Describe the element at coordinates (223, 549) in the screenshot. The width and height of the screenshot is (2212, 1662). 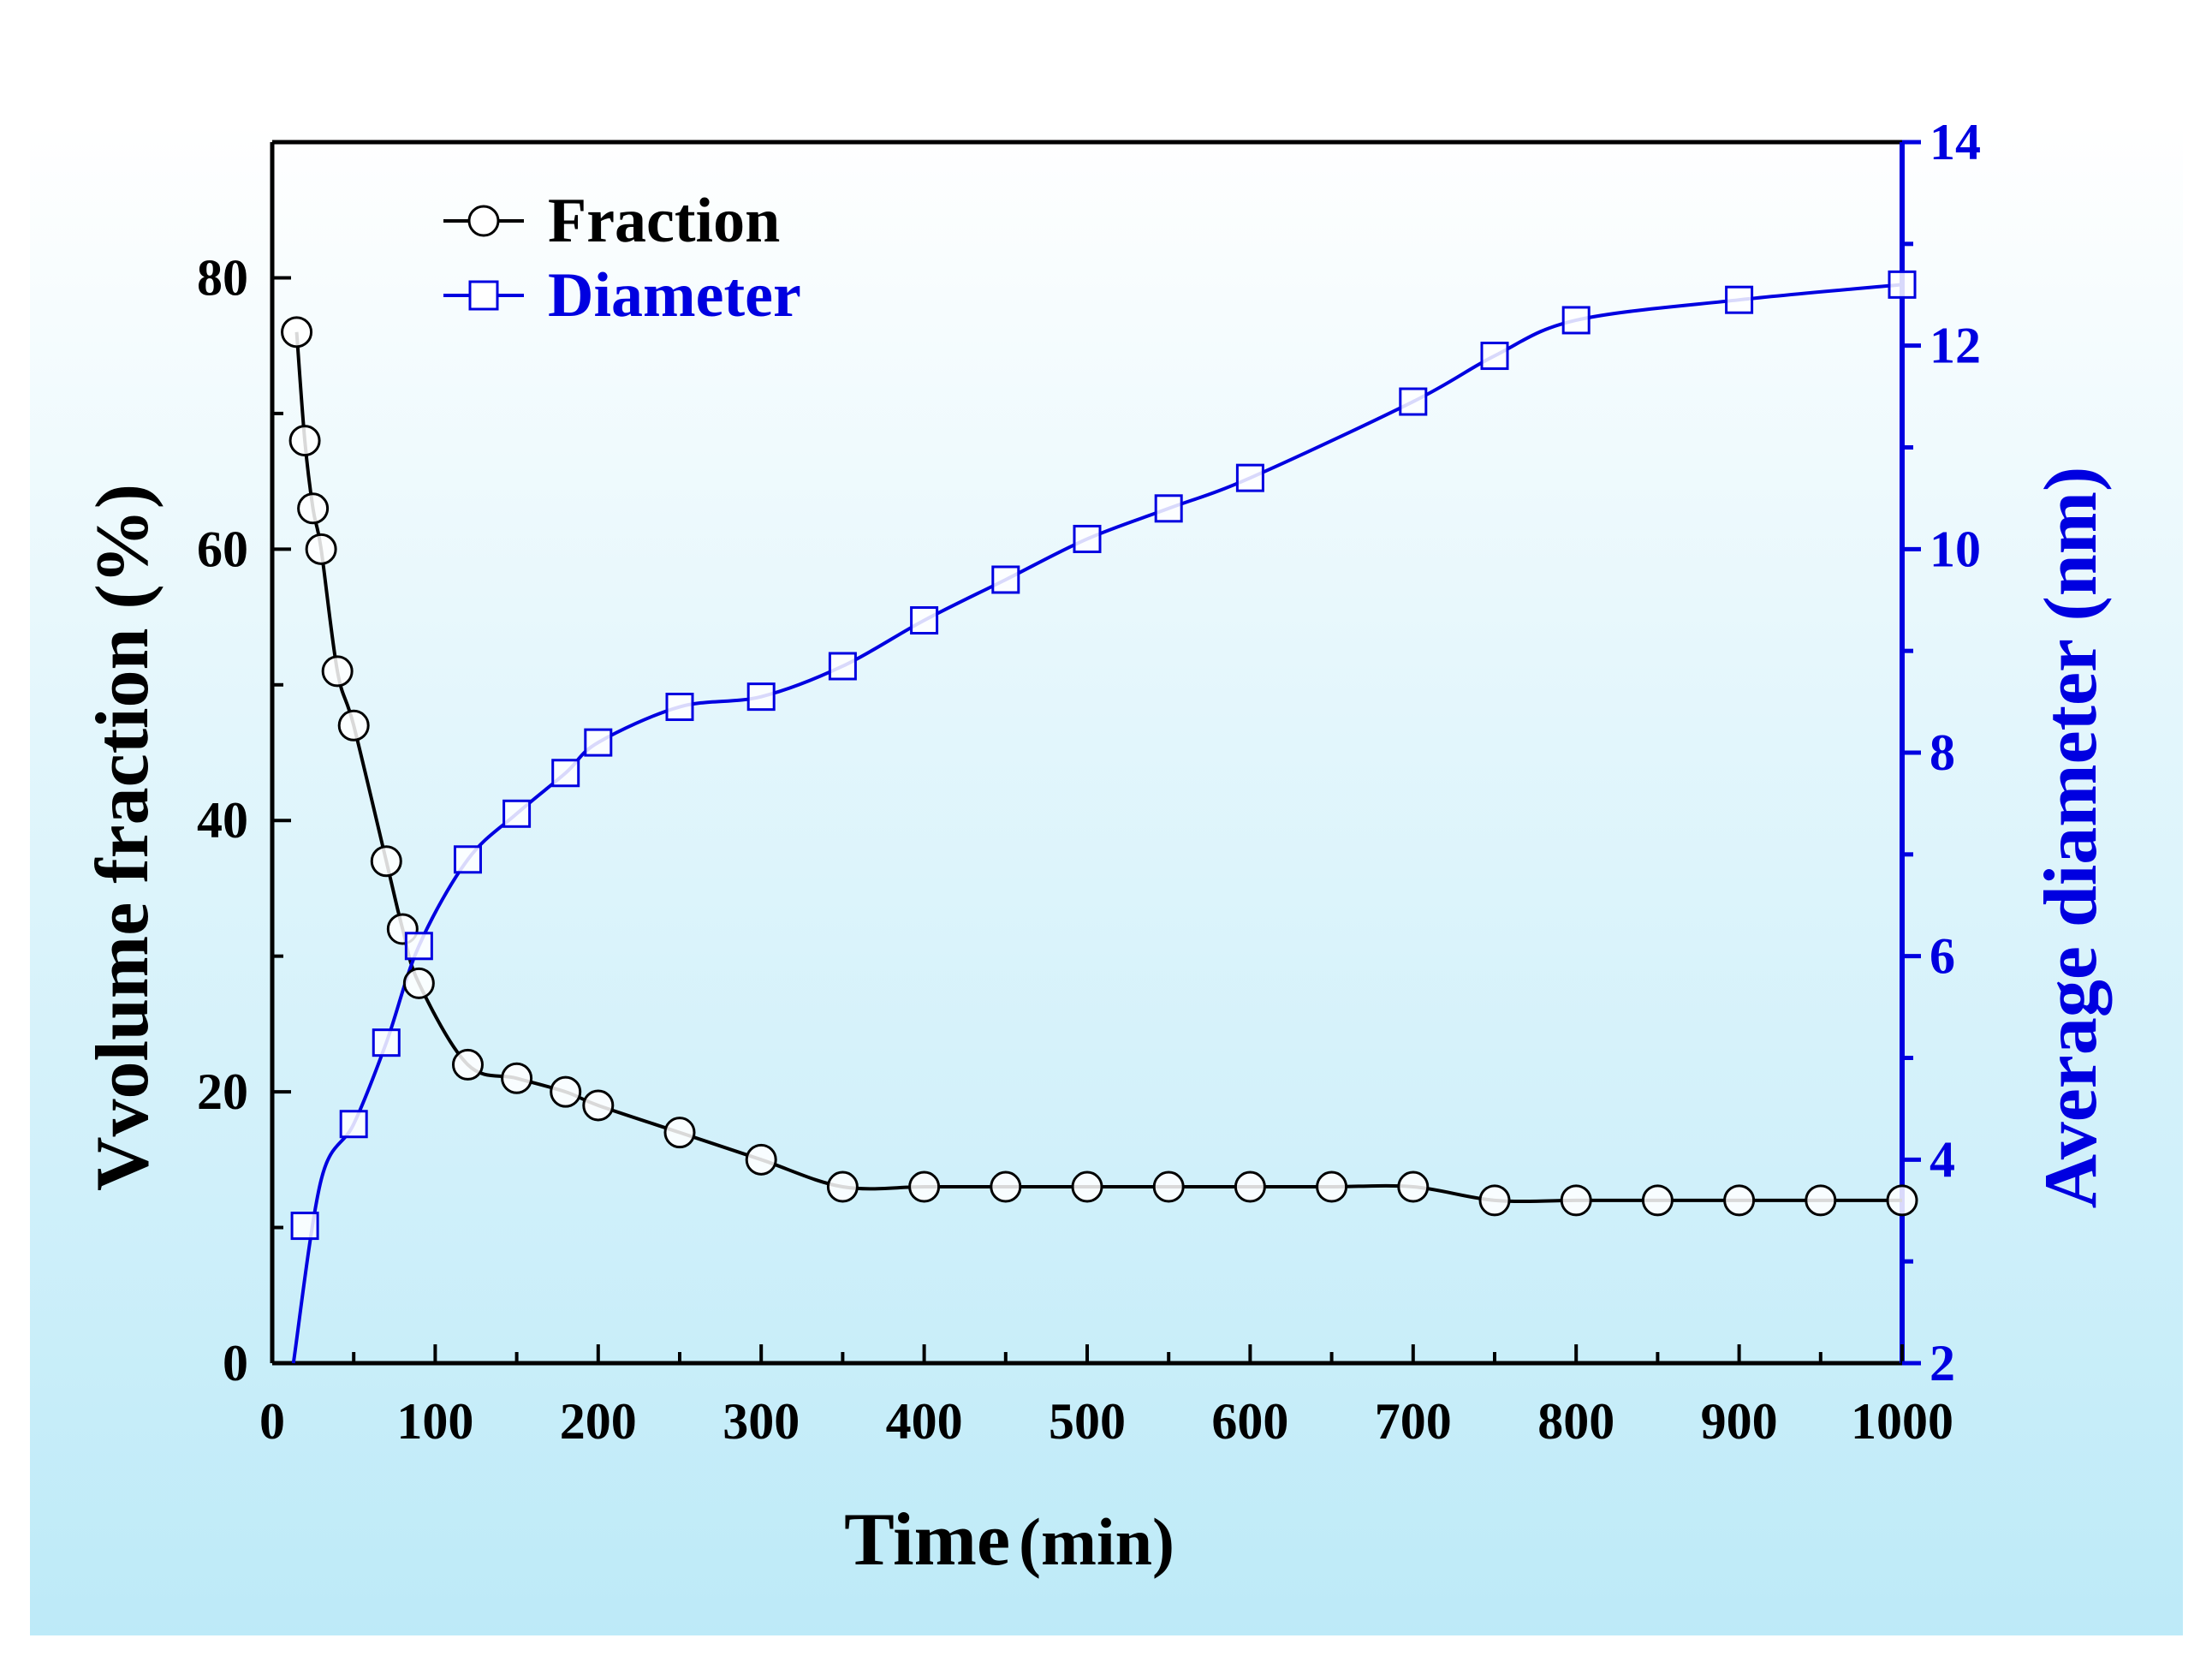
I see `y-left-tick-label: 60` at that location.